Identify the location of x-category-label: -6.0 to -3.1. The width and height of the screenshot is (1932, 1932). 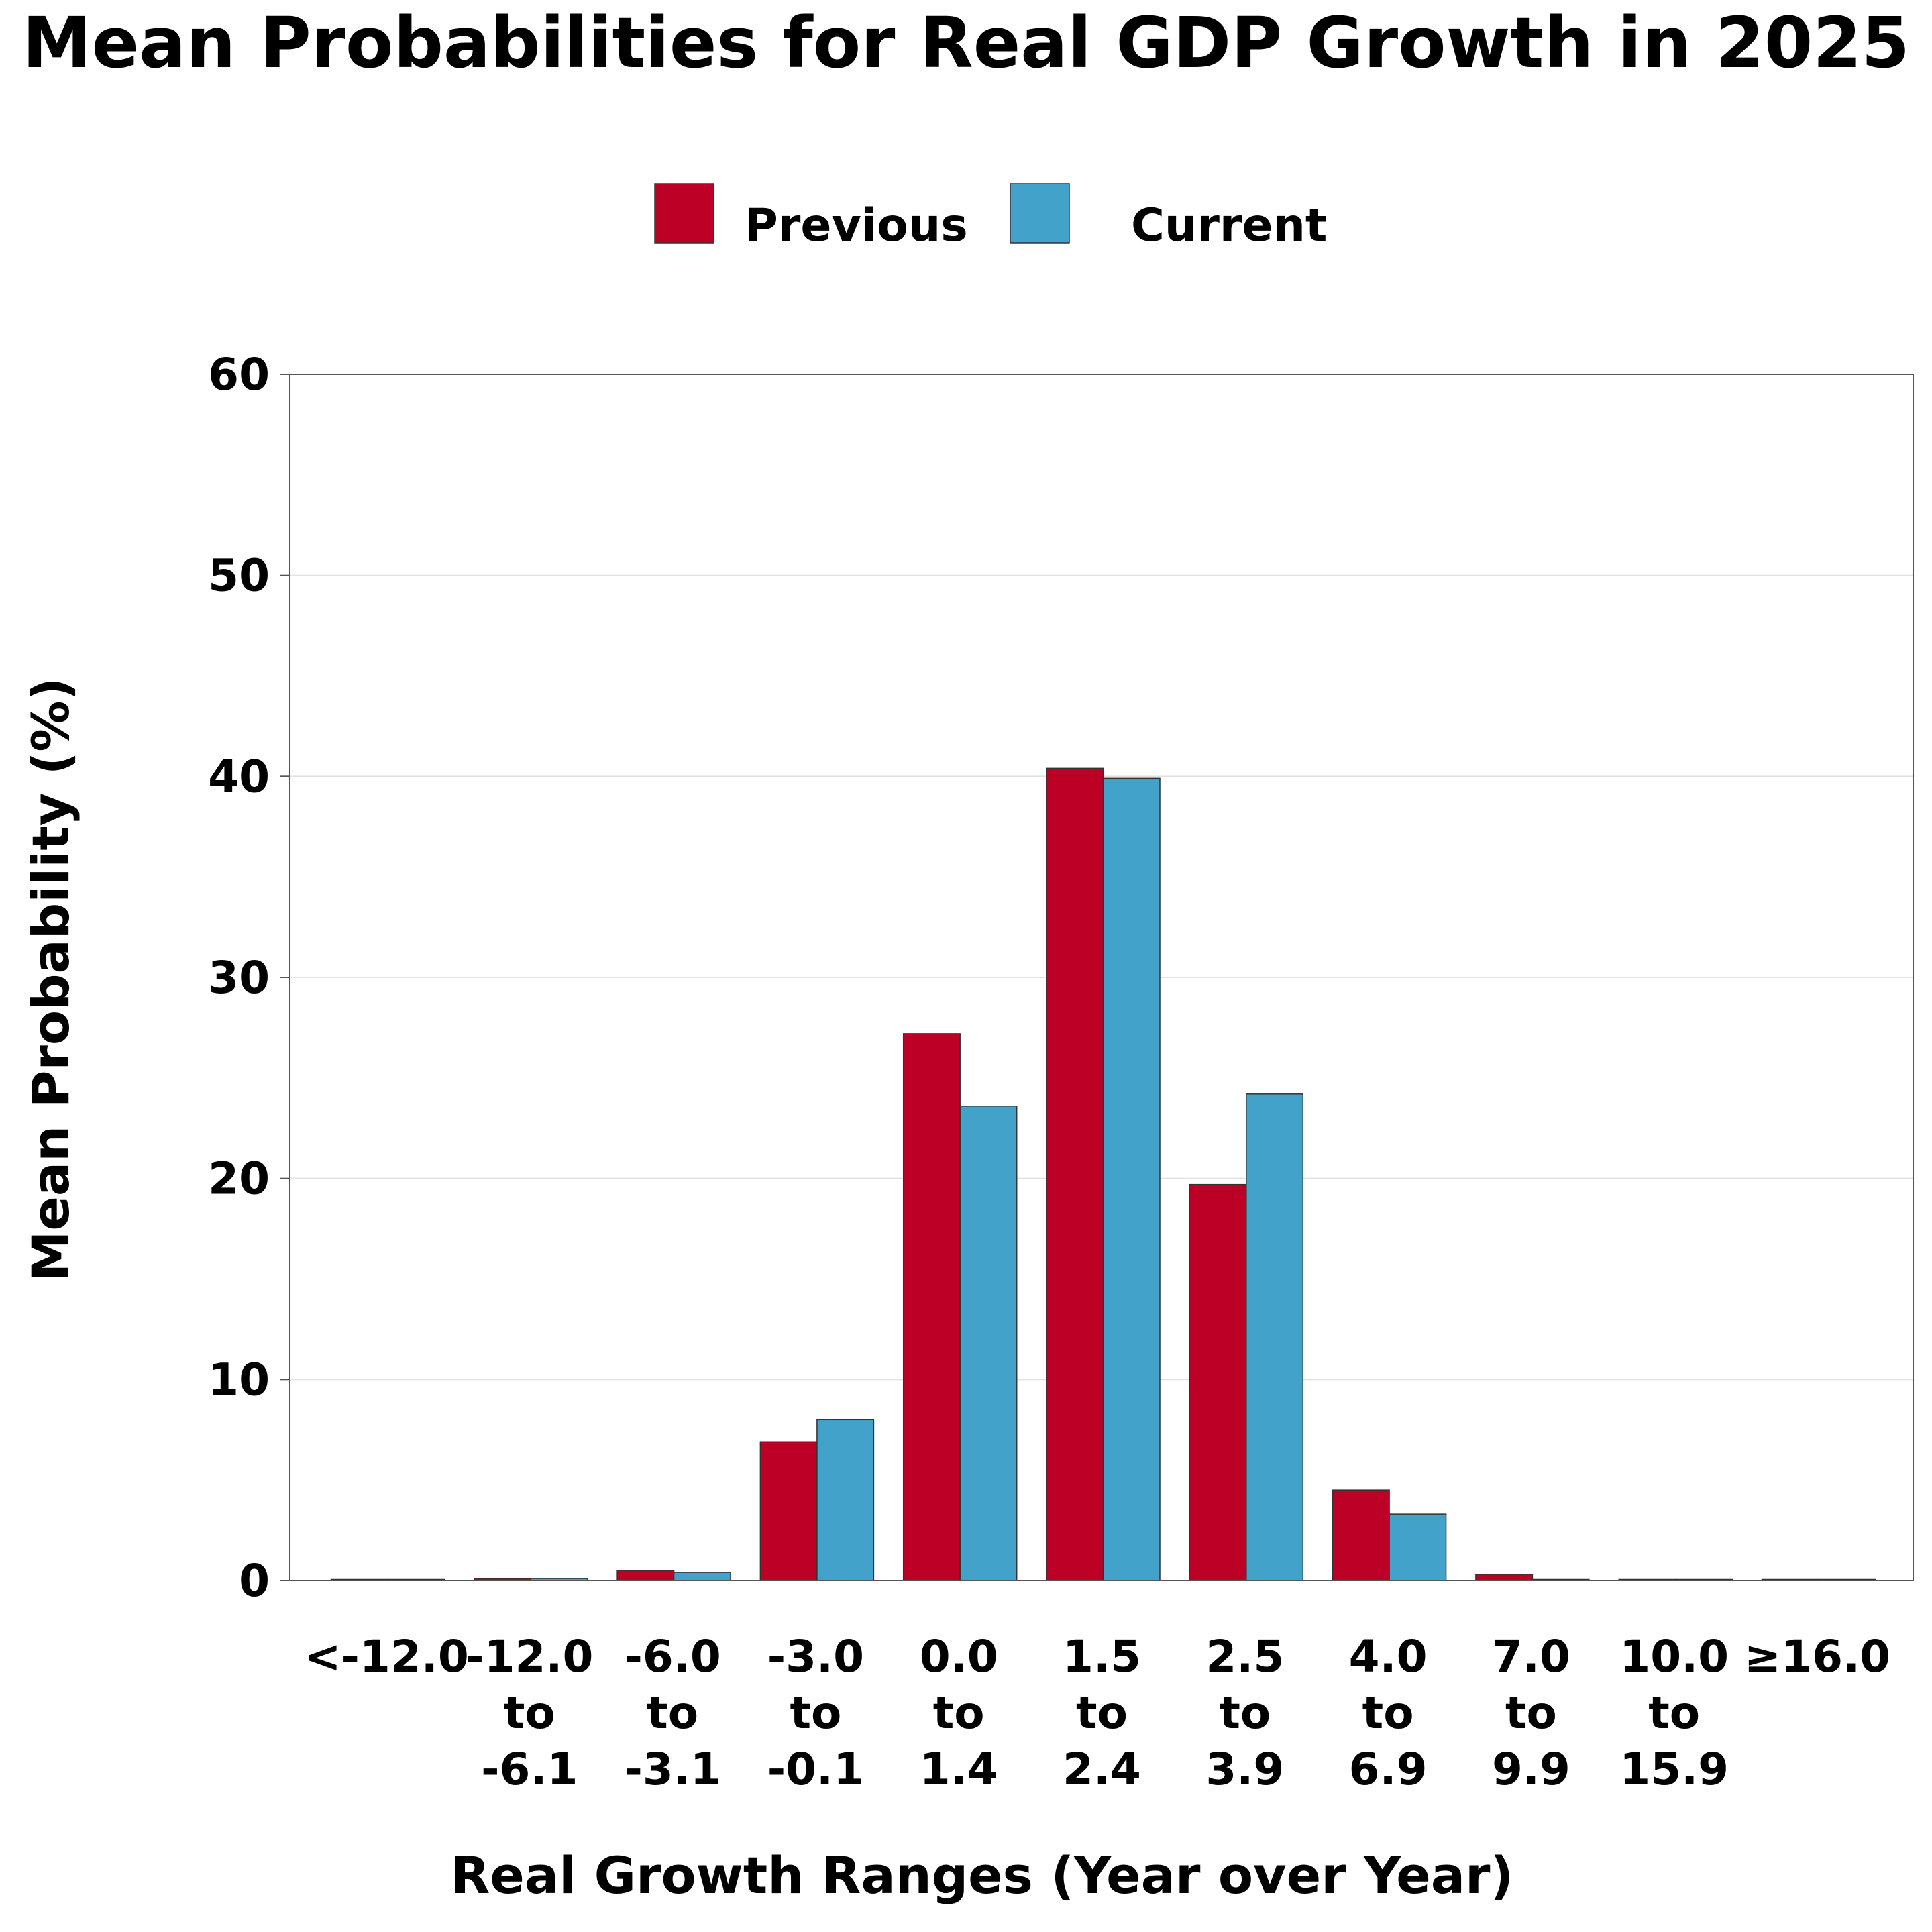
(672, 1713).